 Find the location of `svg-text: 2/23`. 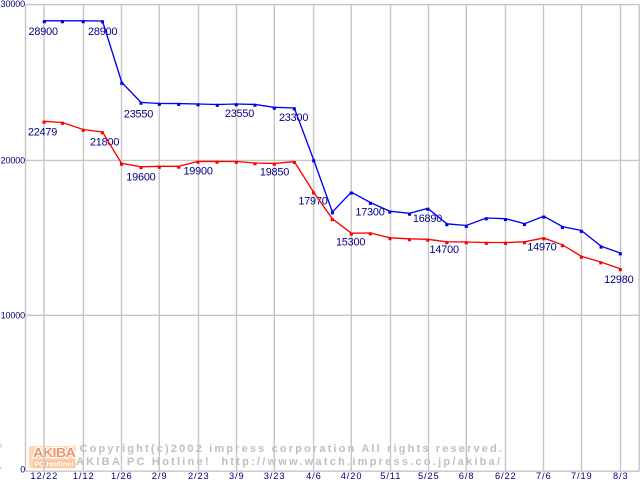

svg-text: 2/23 is located at coordinates (199, 475).